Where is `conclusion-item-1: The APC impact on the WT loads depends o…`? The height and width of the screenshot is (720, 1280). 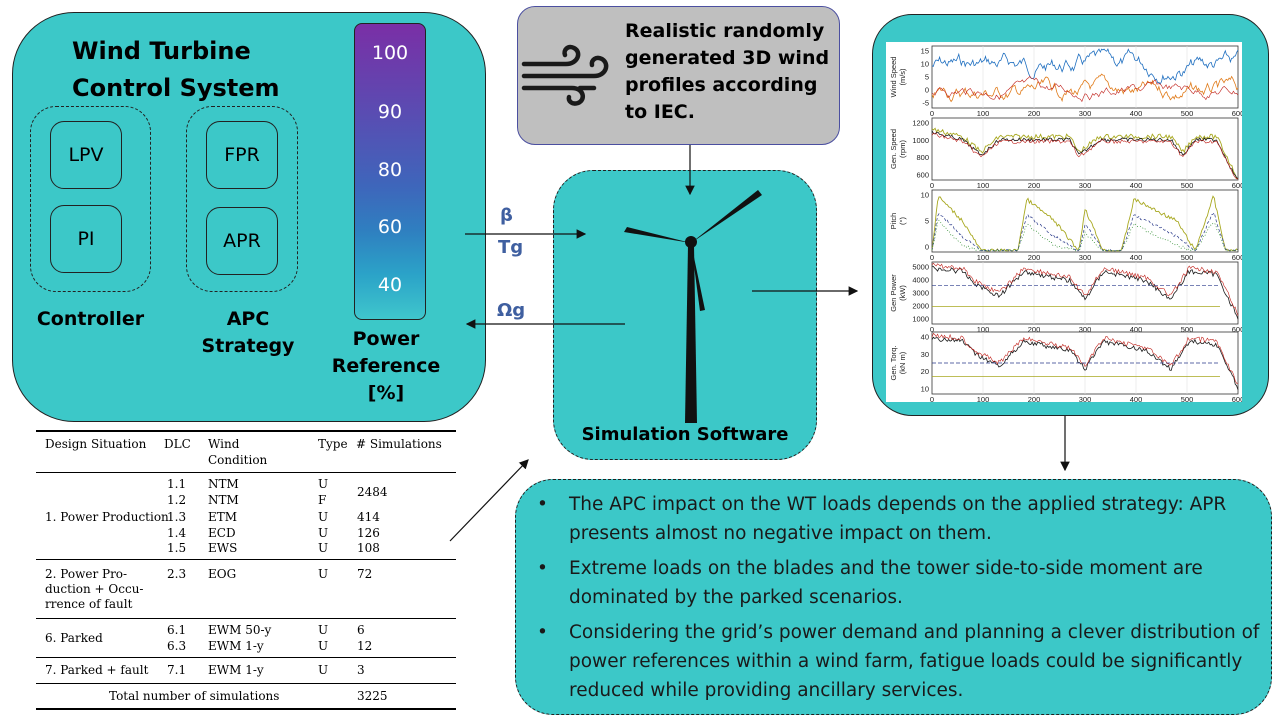
conclusion-item-1: The APC impact on the WT loads depends o… is located at coordinates (897, 519).